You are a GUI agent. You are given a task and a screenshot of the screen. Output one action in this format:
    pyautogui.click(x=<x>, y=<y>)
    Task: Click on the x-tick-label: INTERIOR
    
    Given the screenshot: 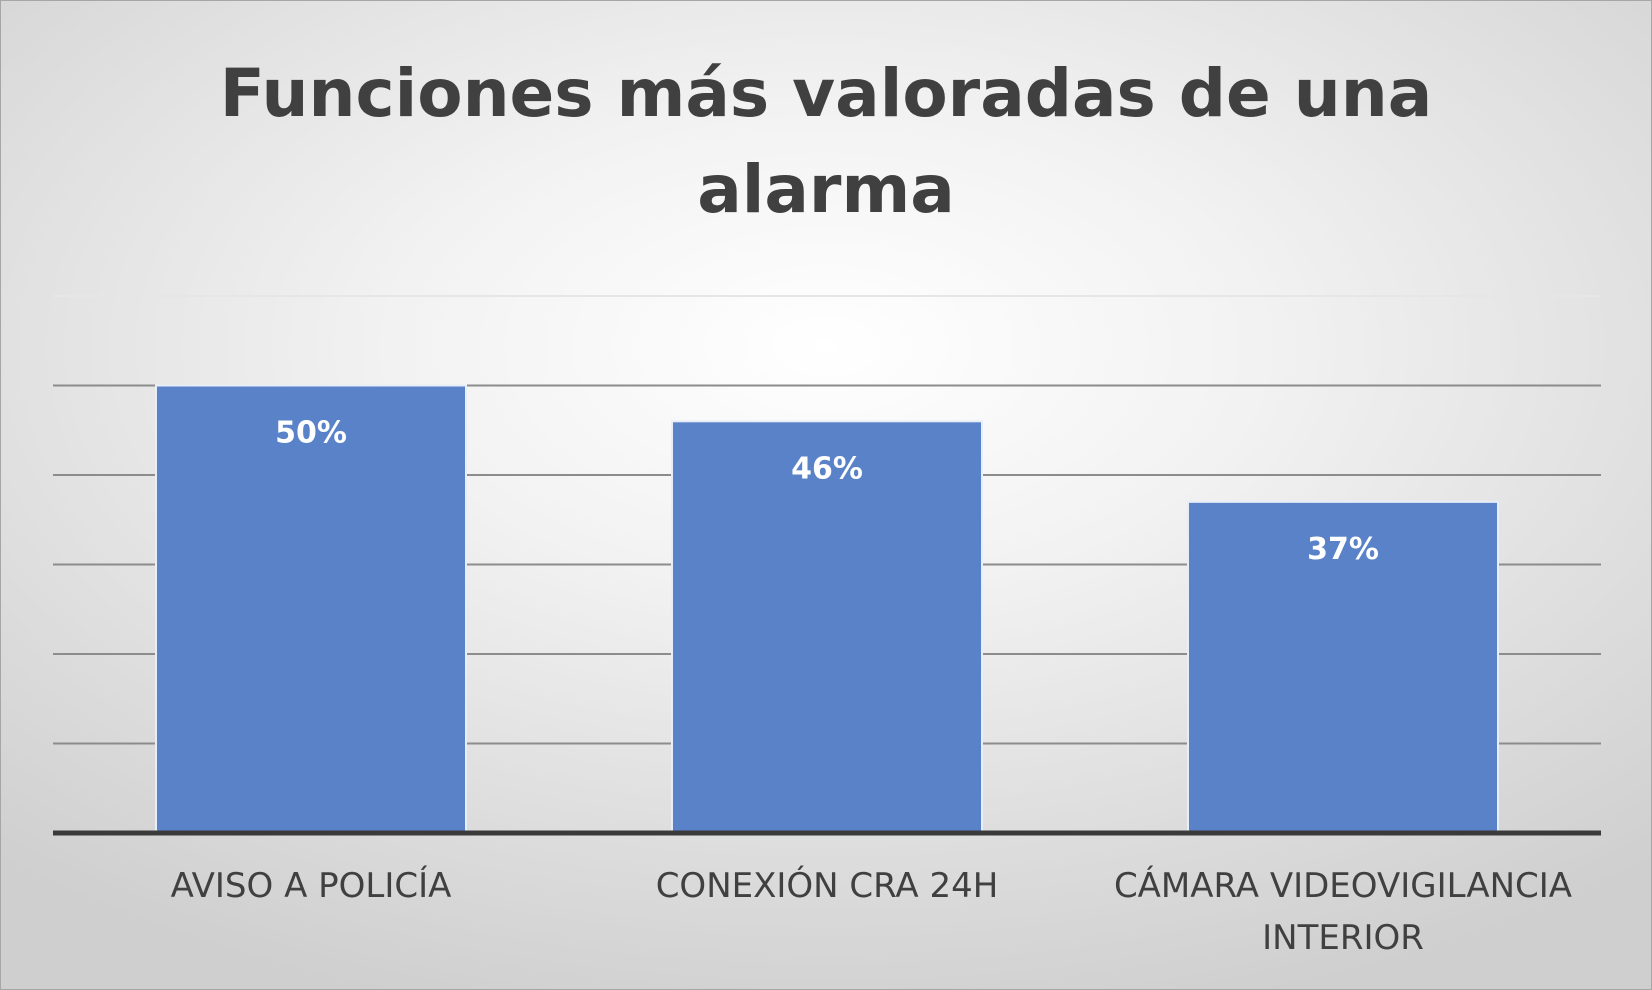 What is the action you would take?
    pyautogui.click(x=1343, y=938)
    